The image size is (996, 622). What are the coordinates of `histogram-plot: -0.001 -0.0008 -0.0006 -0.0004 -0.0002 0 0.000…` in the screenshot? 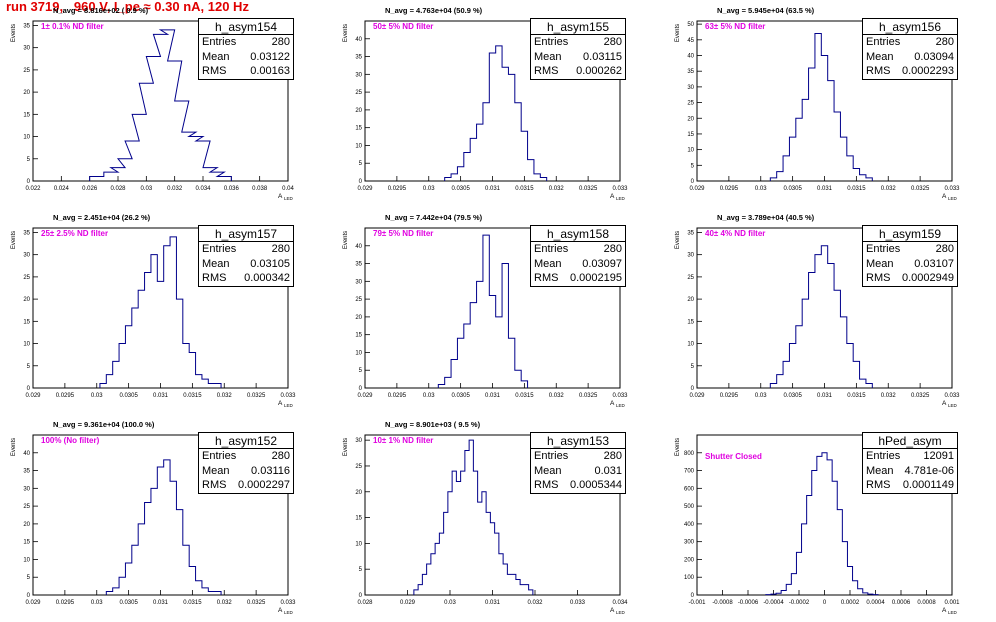 It's located at (817, 524).